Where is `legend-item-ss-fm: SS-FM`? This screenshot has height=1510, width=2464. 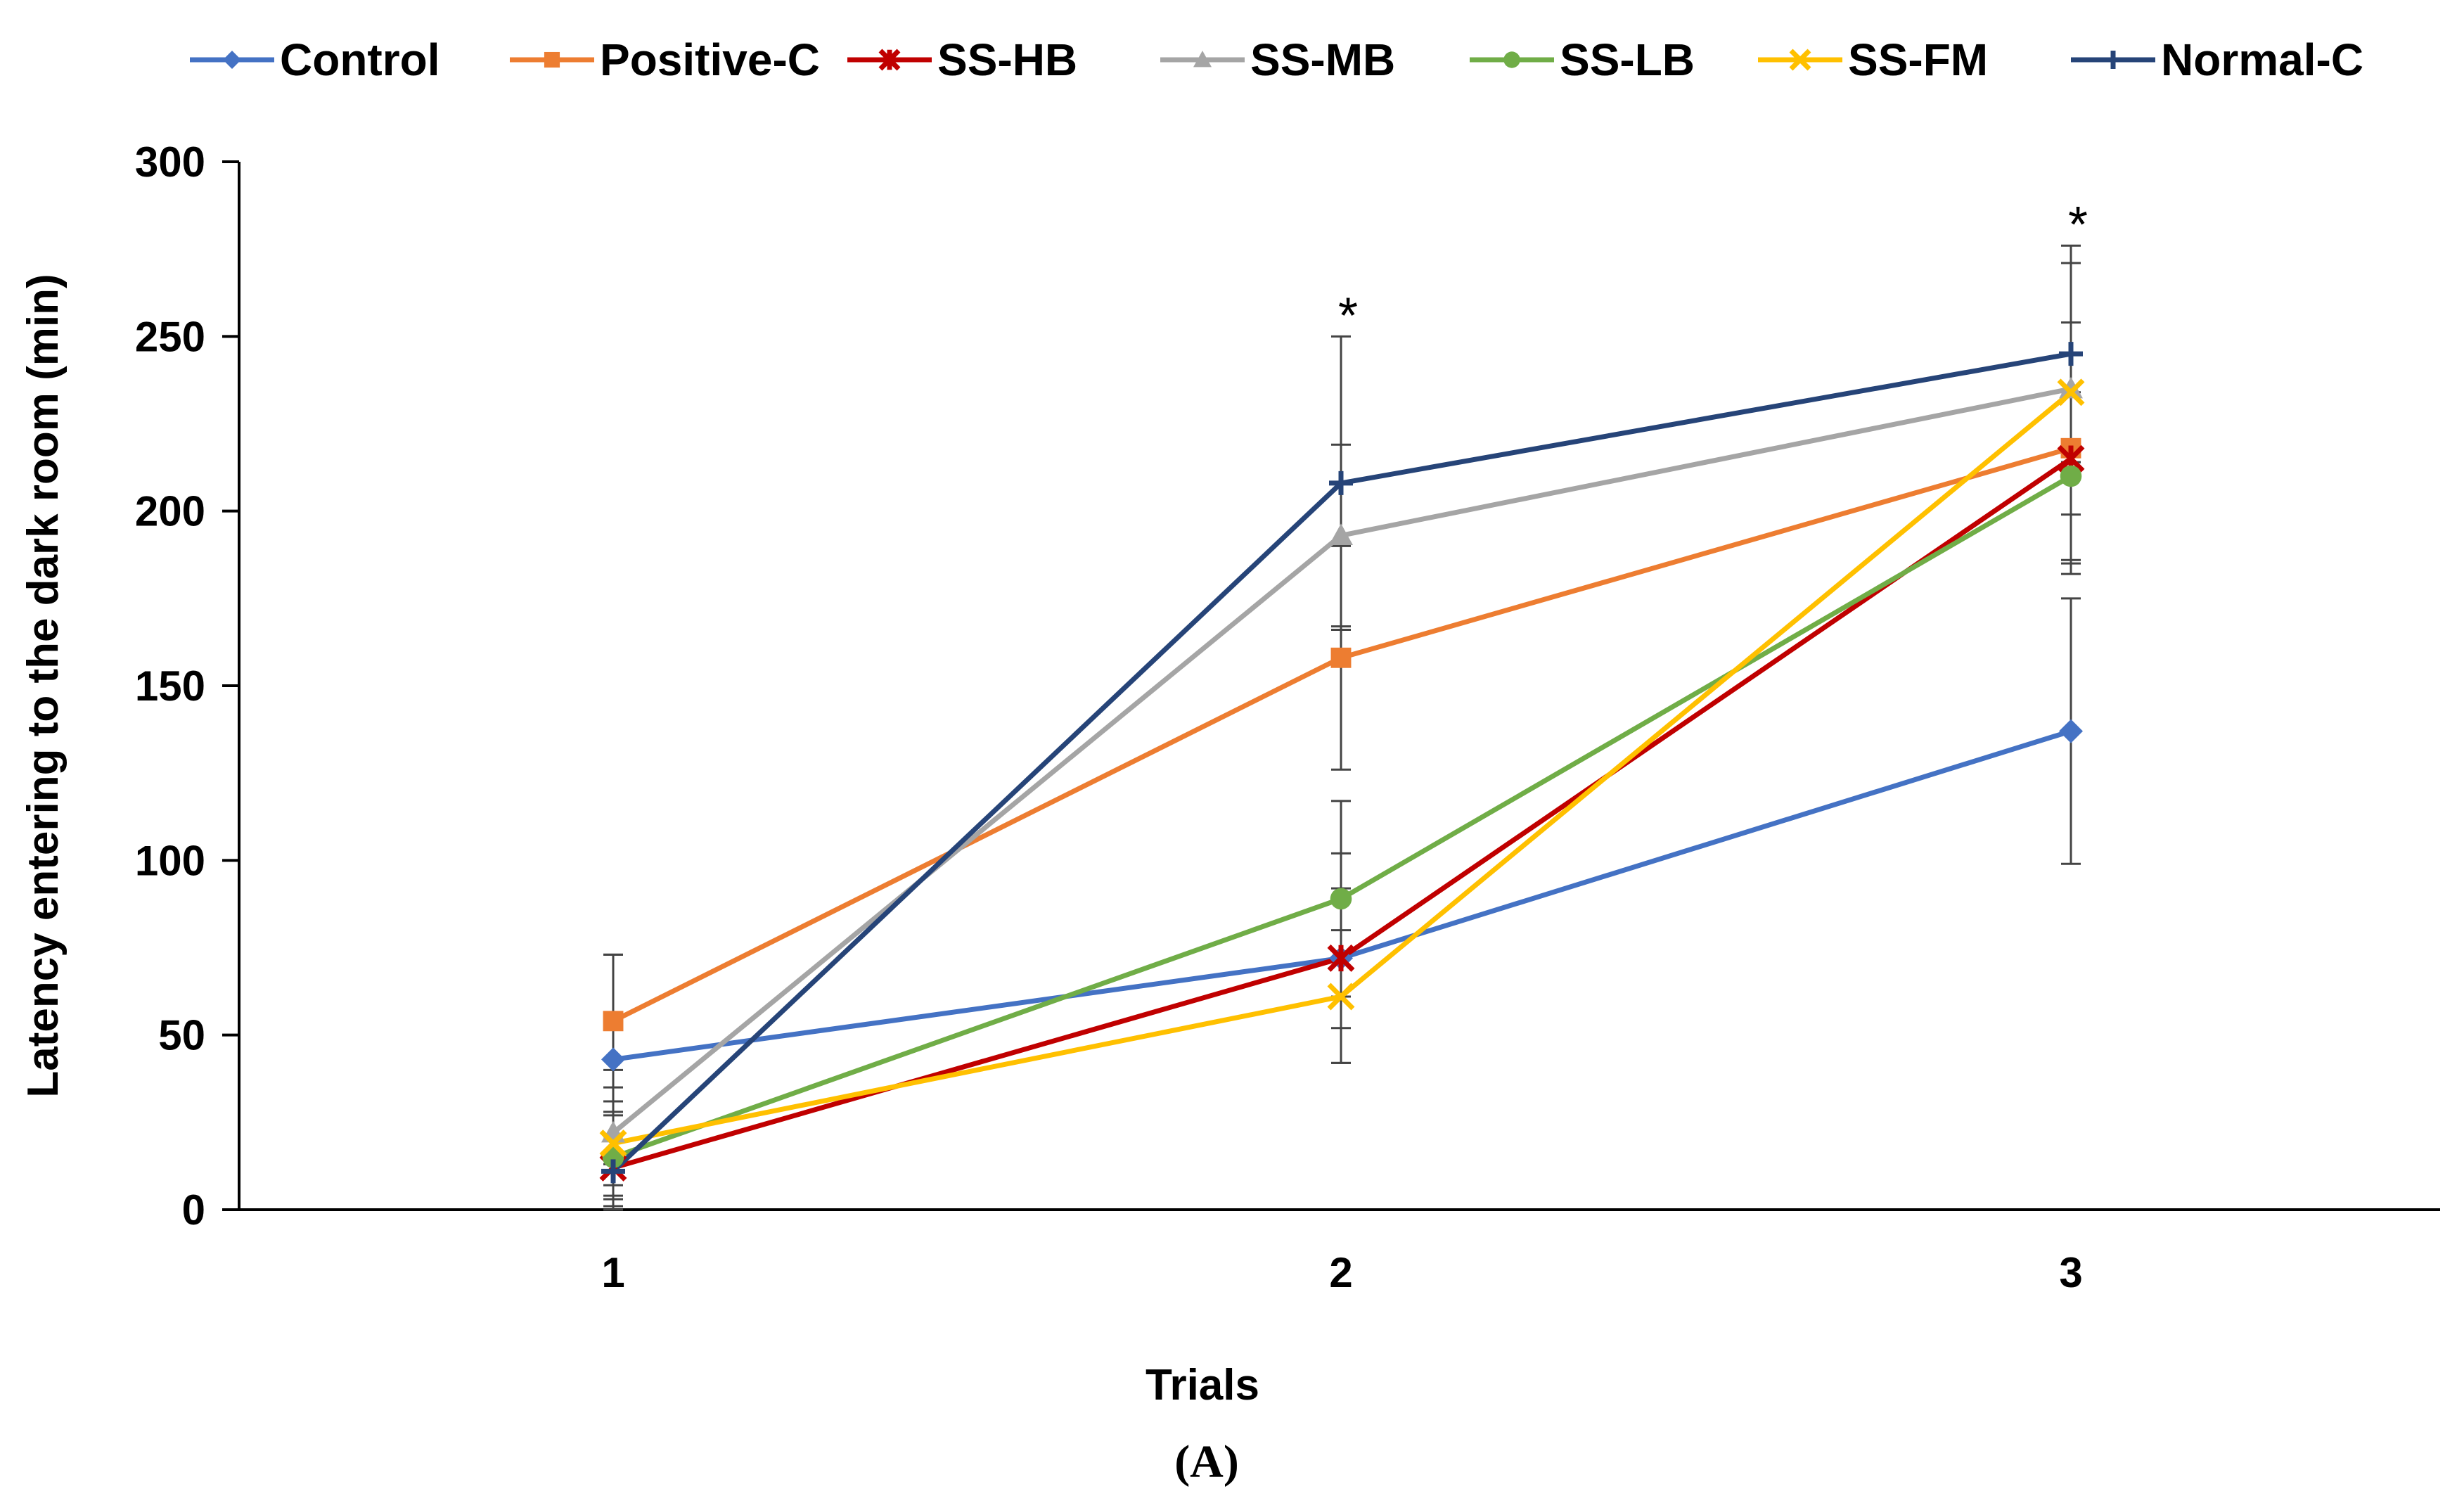
legend-item-ss-fm: SS-FM is located at coordinates (1873, 60).